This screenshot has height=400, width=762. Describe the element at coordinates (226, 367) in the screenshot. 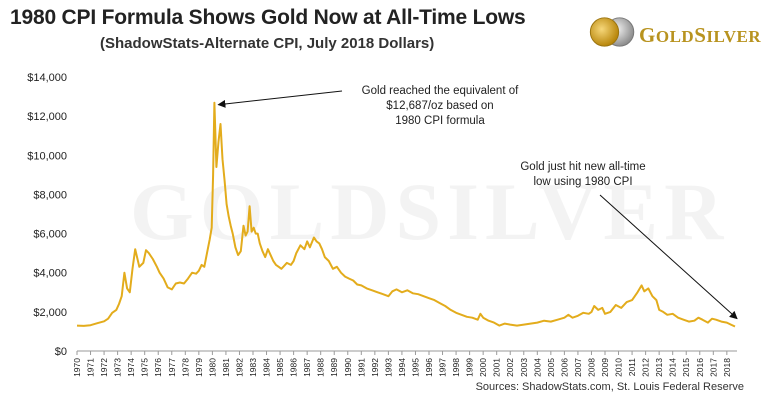

I see `x-tick-label: 1981` at that location.